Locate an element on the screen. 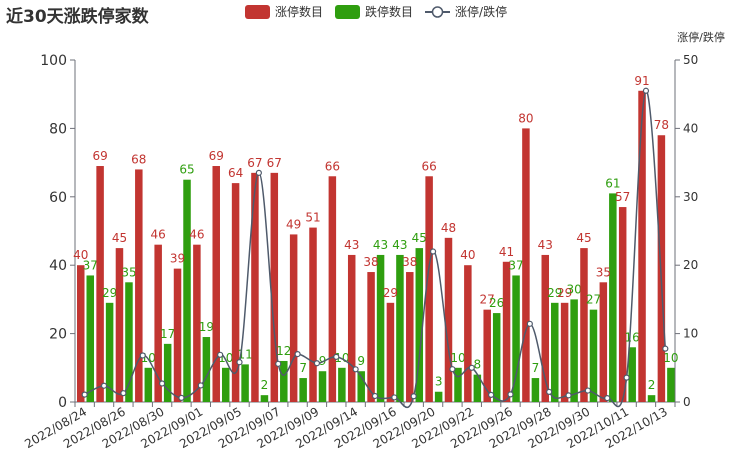  limit-down-value-label: 29 is located at coordinates (109, 293).